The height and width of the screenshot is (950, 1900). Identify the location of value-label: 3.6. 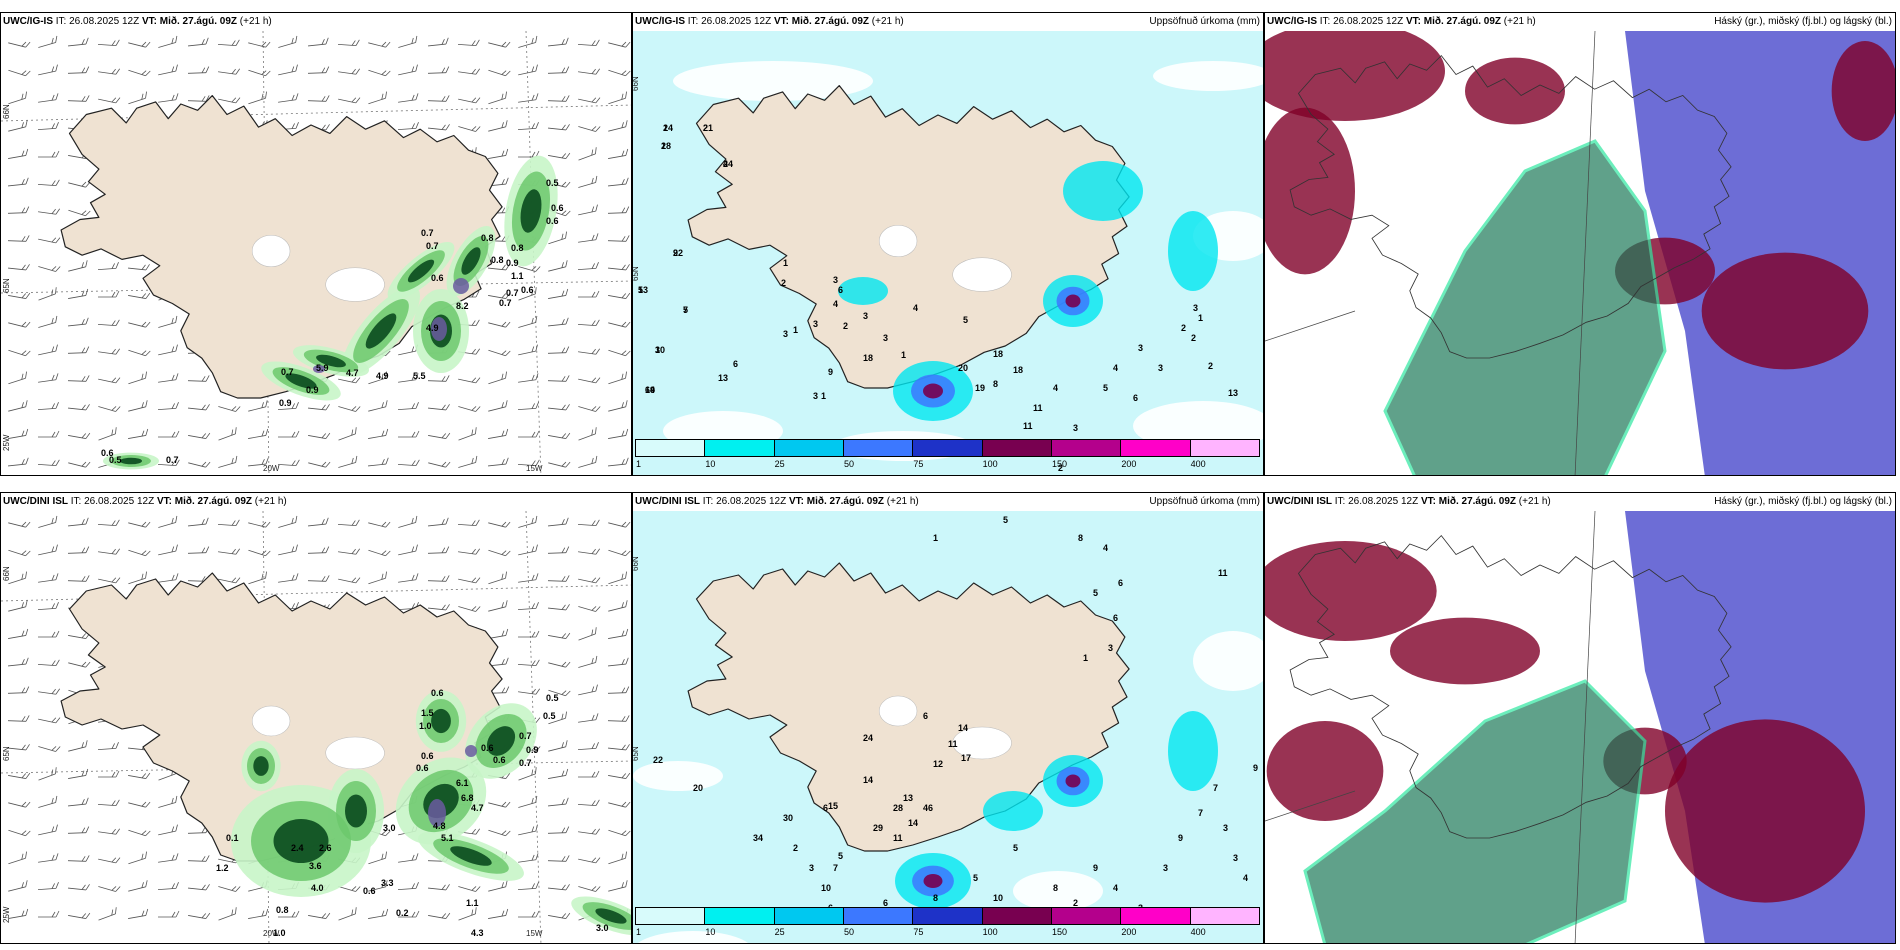
(315, 866).